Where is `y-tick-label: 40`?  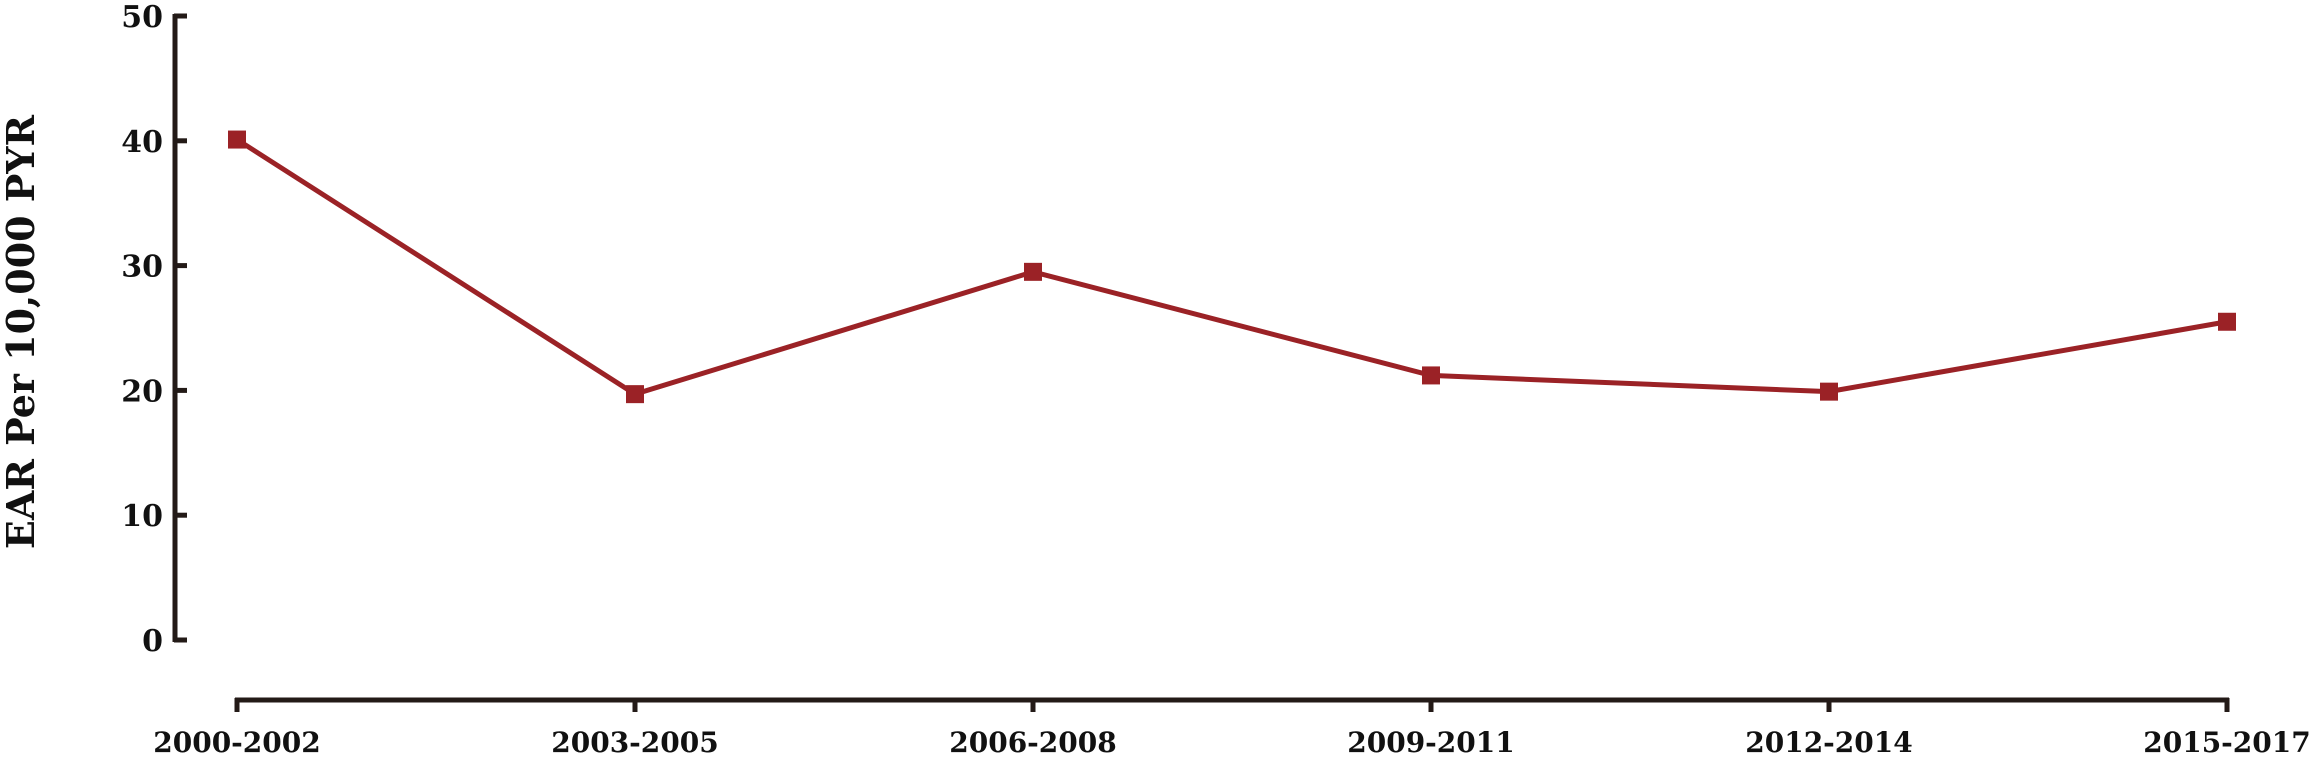
y-tick-label: 40 is located at coordinates (142, 142).